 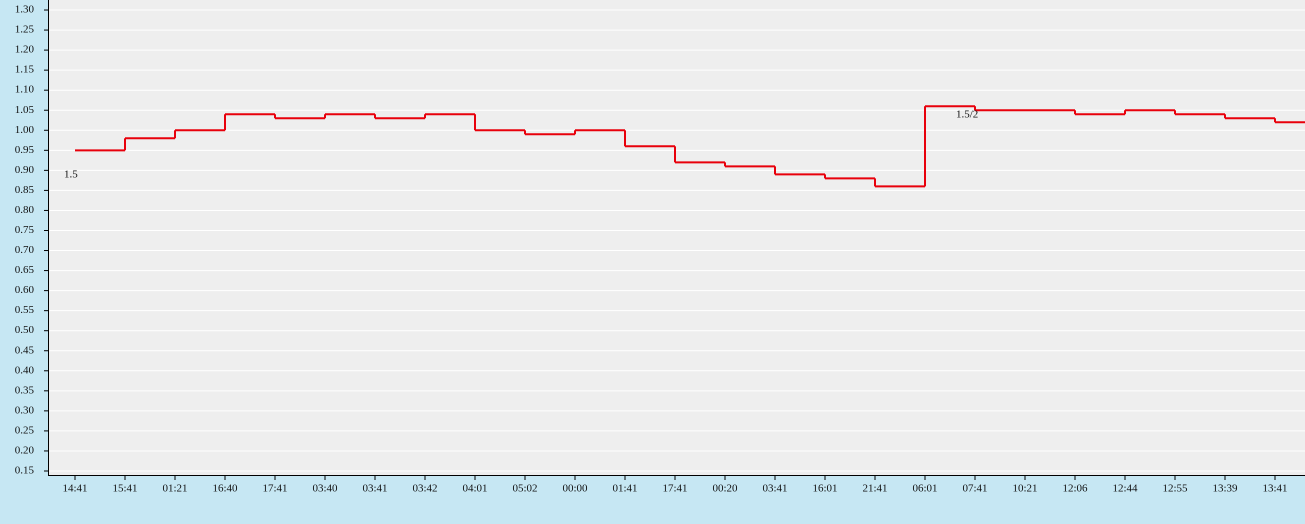 What do you see at coordinates (424, 489) in the screenshot?
I see `x-tick-label: 03:42` at bounding box center [424, 489].